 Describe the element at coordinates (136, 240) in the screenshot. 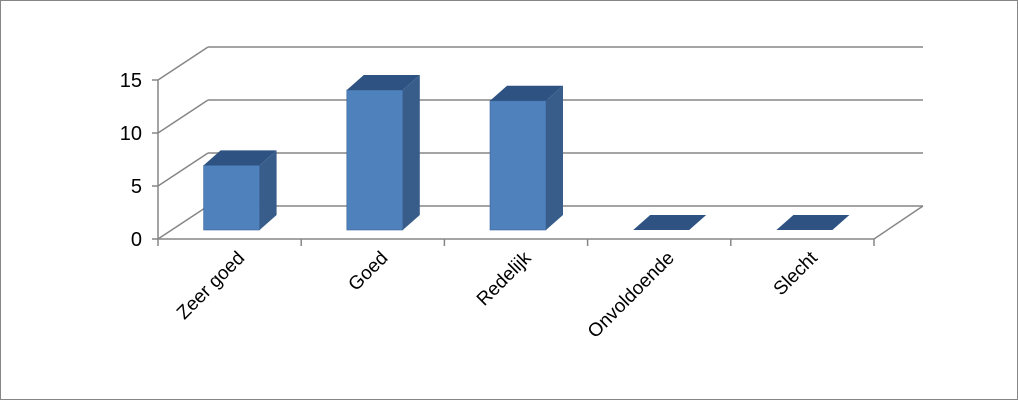

I see `y-tick-label: 0` at that location.